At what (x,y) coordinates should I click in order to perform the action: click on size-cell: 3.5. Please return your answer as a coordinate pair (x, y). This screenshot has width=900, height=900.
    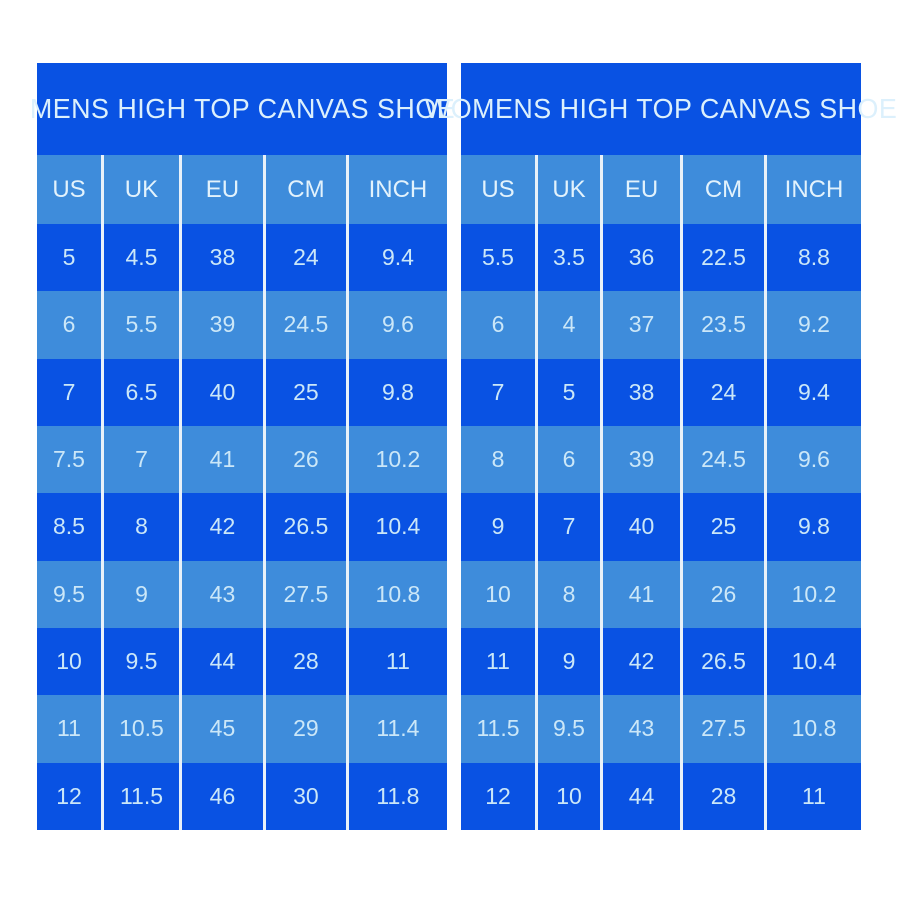
    Looking at the image, I should click on (570, 258).